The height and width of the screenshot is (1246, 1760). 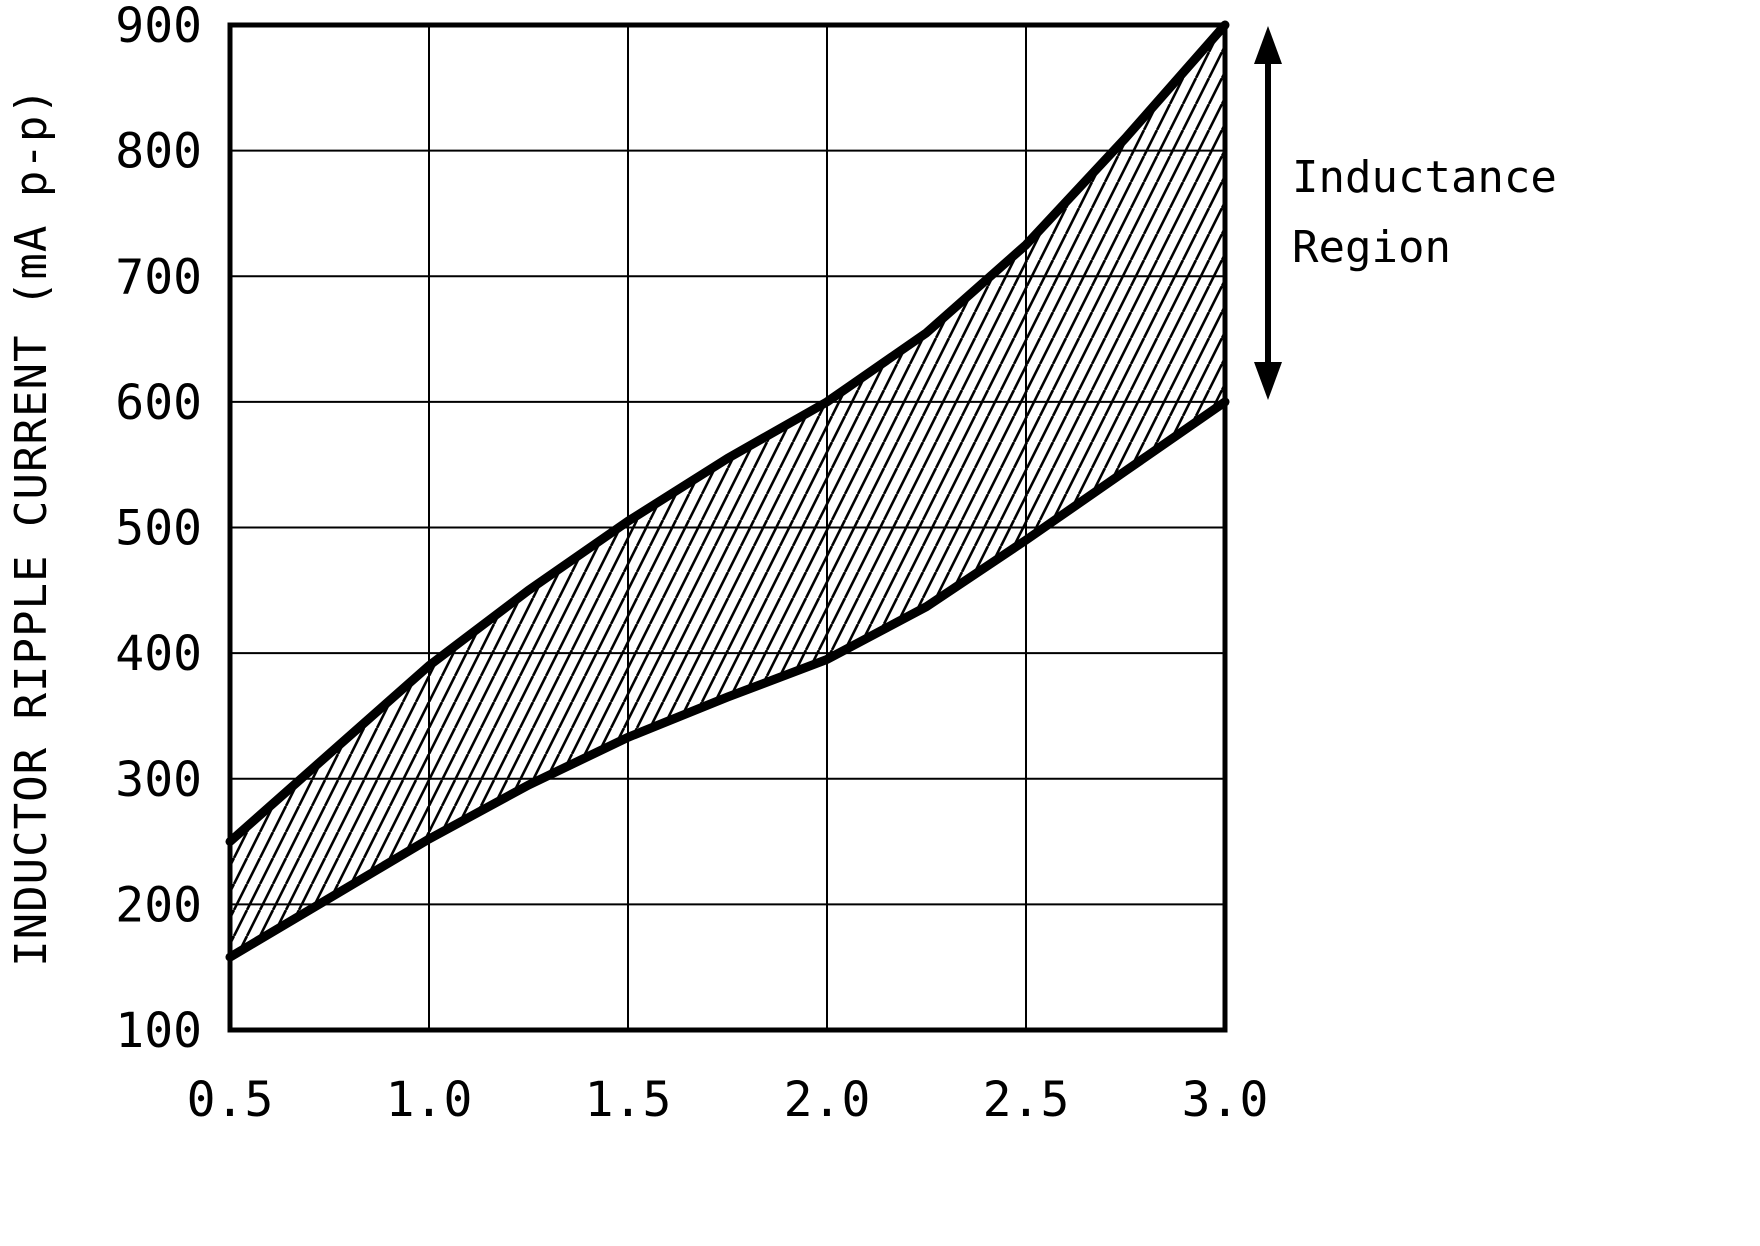 I want to click on y-tick-label: 800, so click(x=158, y=152).